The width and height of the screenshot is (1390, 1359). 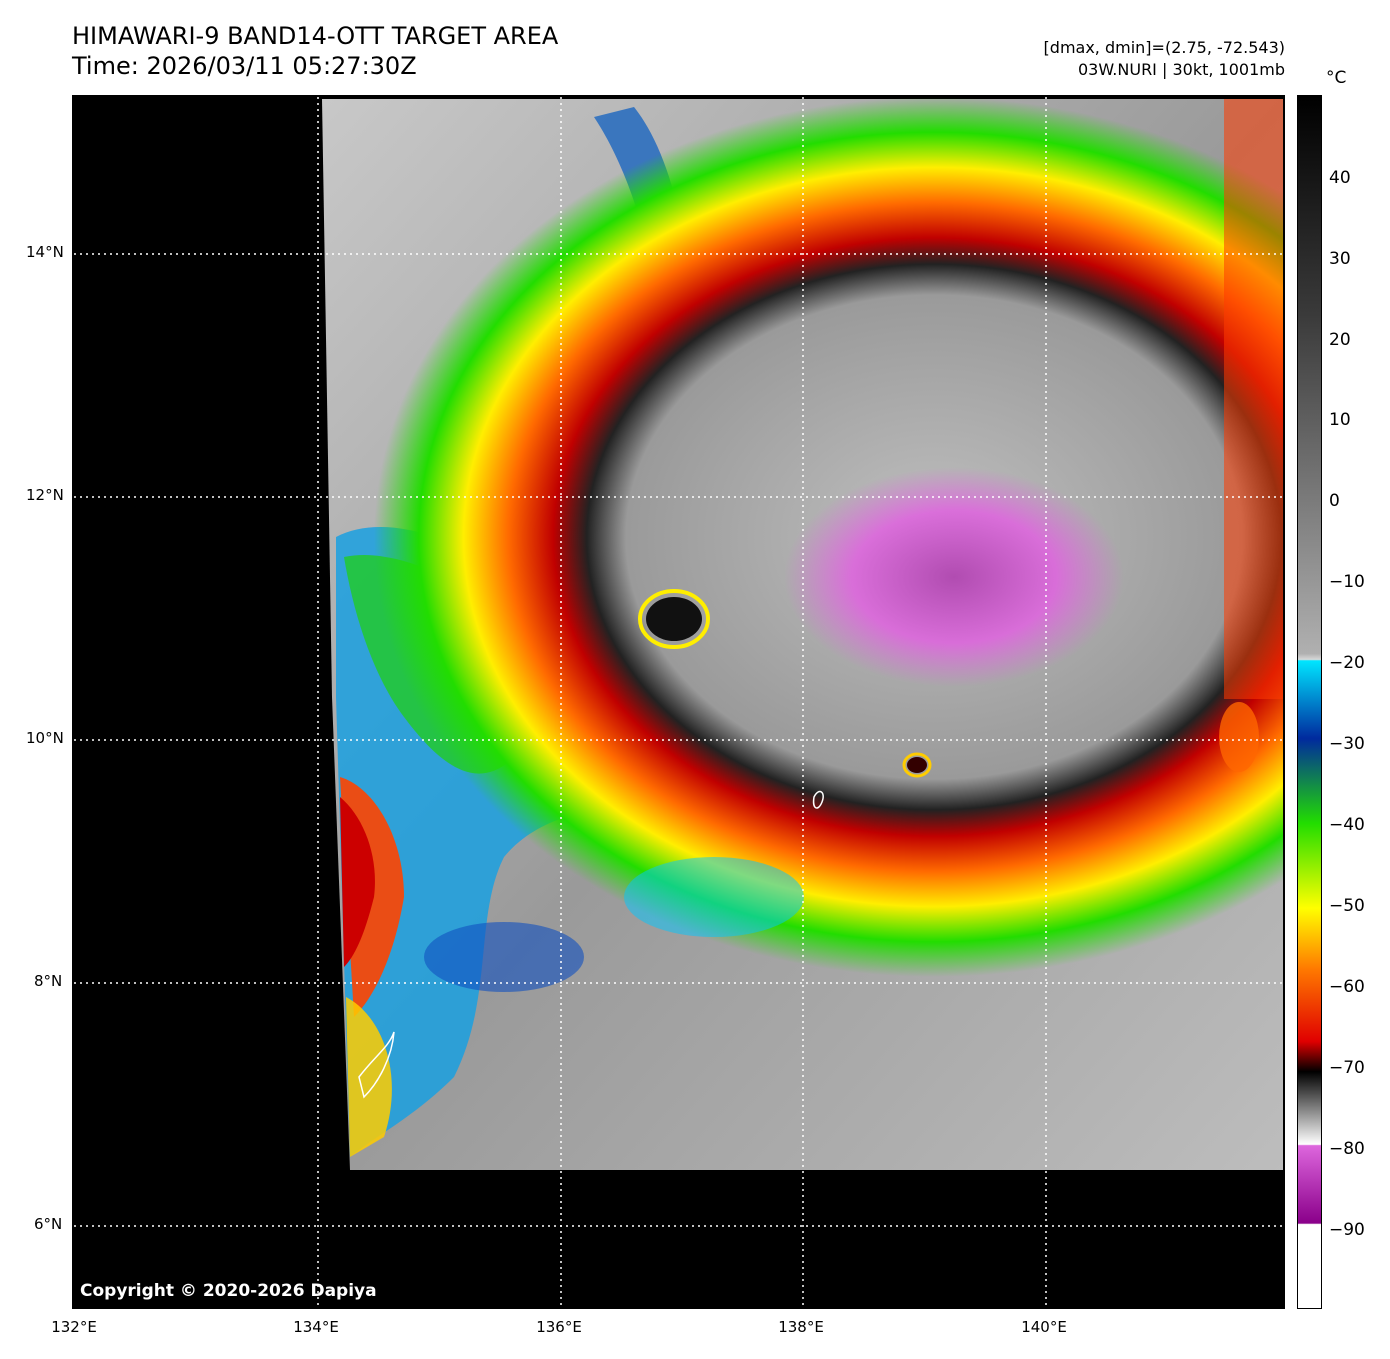 I want to click on colorbar-tick: −60, so click(x=1347, y=987).